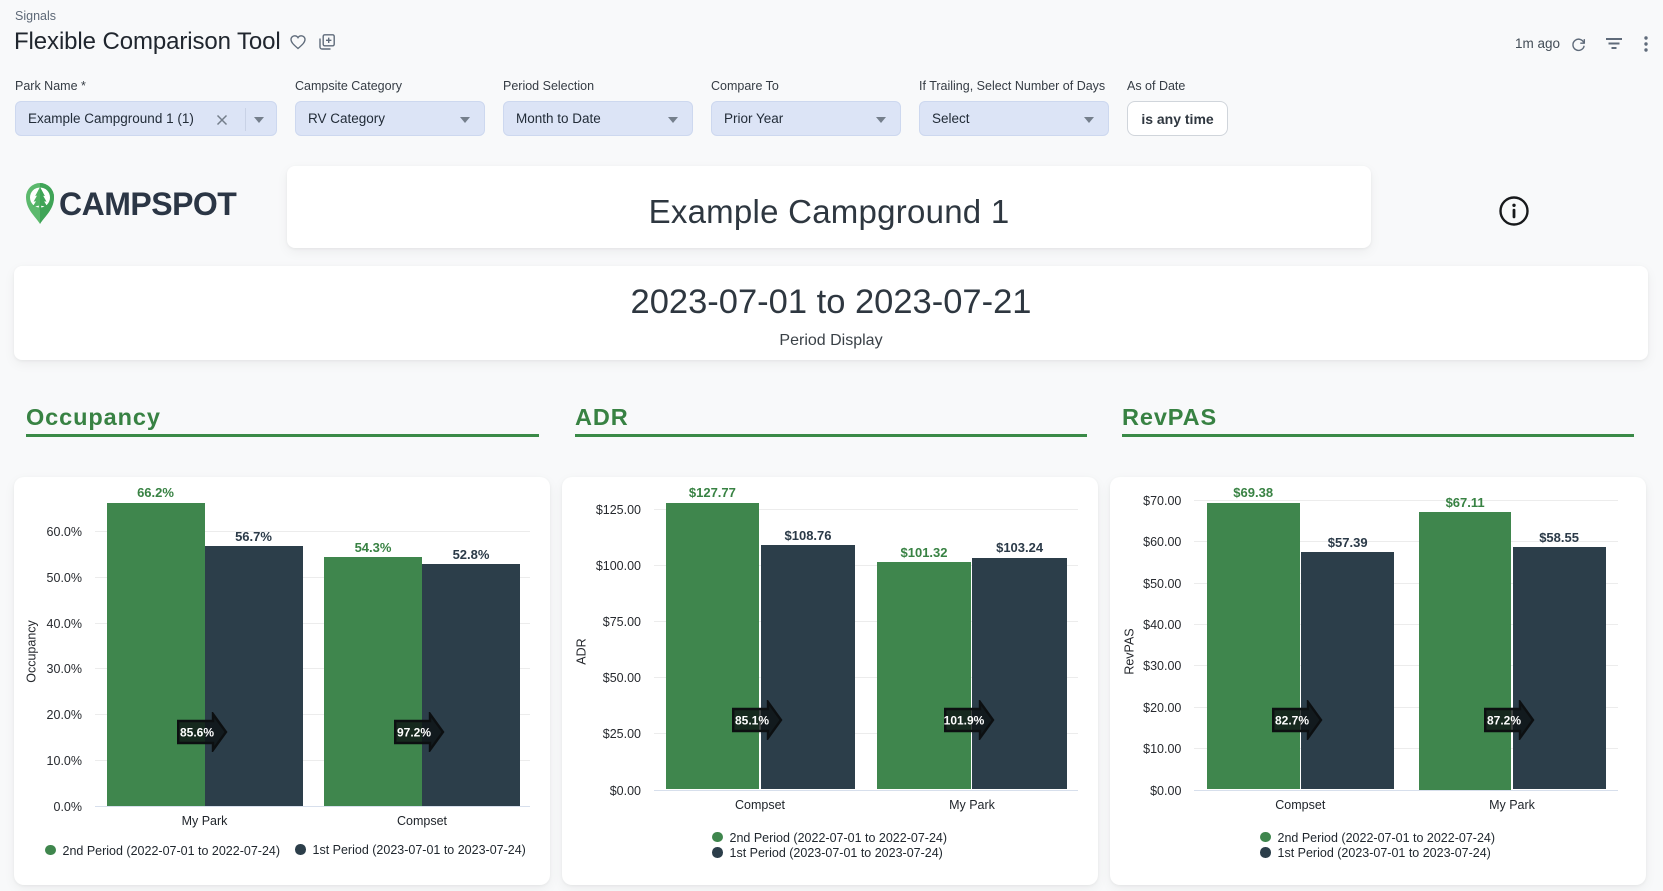 This screenshot has width=1663, height=891. What do you see at coordinates (752, 720) in the screenshot?
I see `svg-text: 85.1%` at bounding box center [752, 720].